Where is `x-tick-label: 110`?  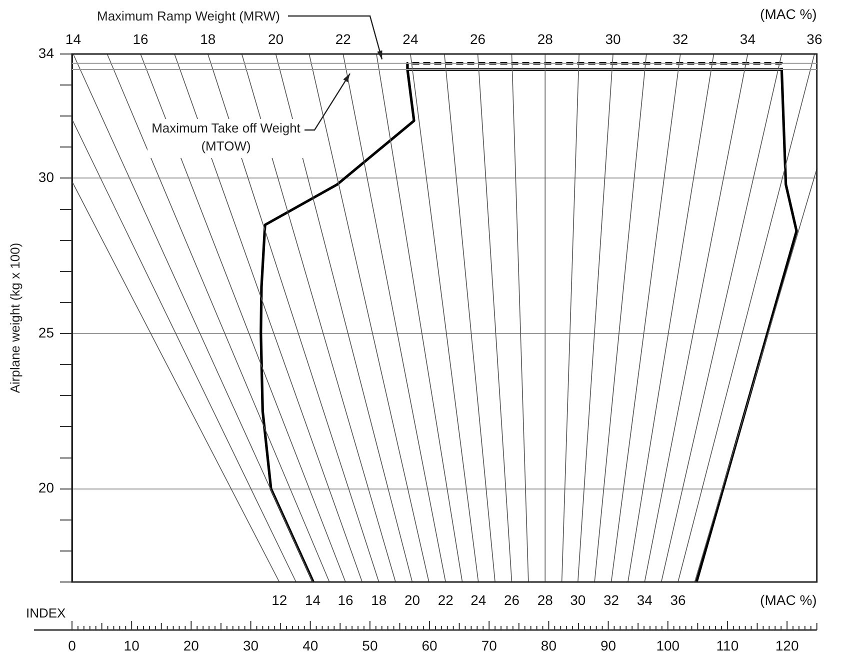
x-tick-label: 110 is located at coordinates (727, 645).